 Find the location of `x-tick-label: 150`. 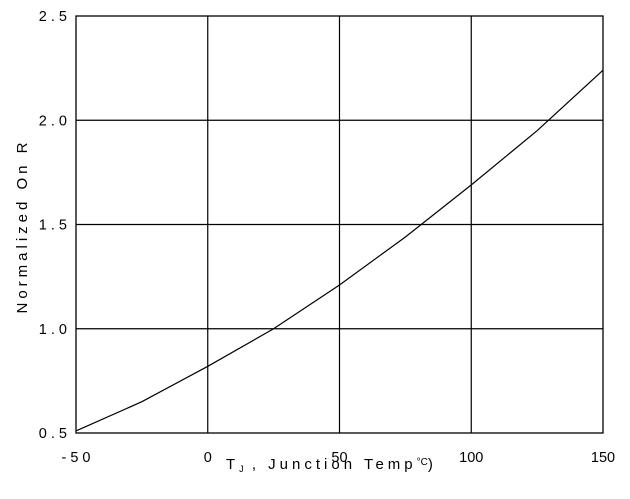

x-tick-label: 150 is located at coordinates (603, 458).